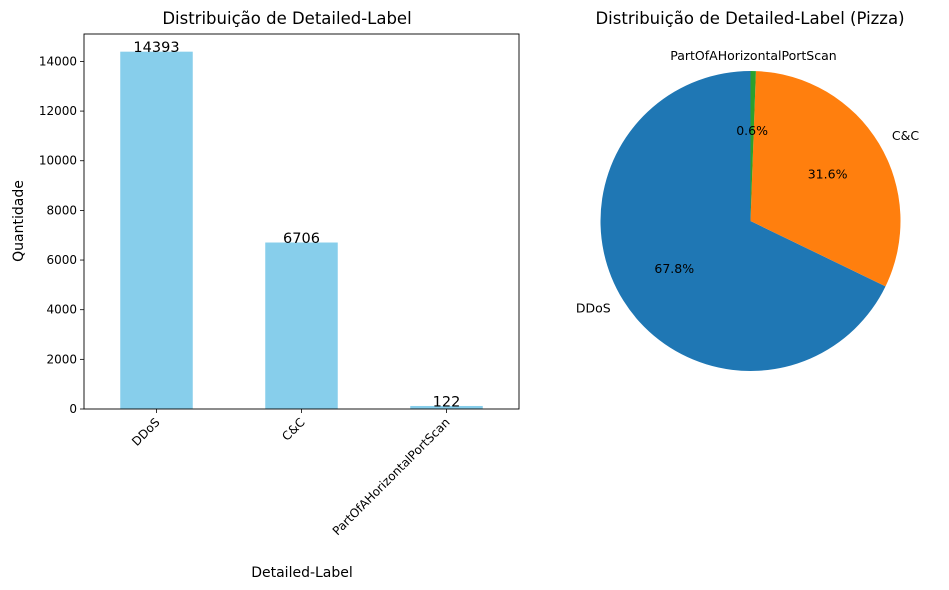  Describe the element at coordinates (73, 409) in the screenshot. I see `y-tick-label-0: 0` at that location.